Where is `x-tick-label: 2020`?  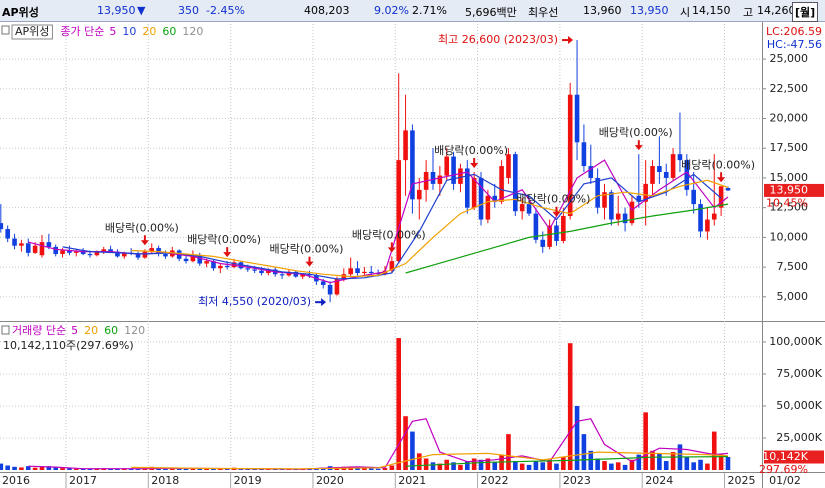
x-tick-label: 2020 is located at coordinates (330, 480).